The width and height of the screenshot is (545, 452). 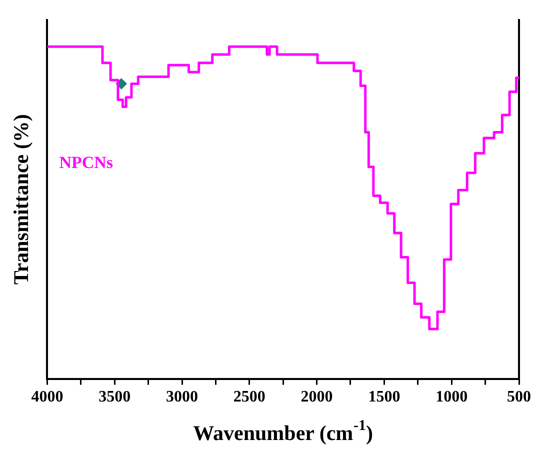 What do you see at coordinates (114, 397) in the screenshot?
I see `x-tick-label: 3500` at bounding box center [114, 397].